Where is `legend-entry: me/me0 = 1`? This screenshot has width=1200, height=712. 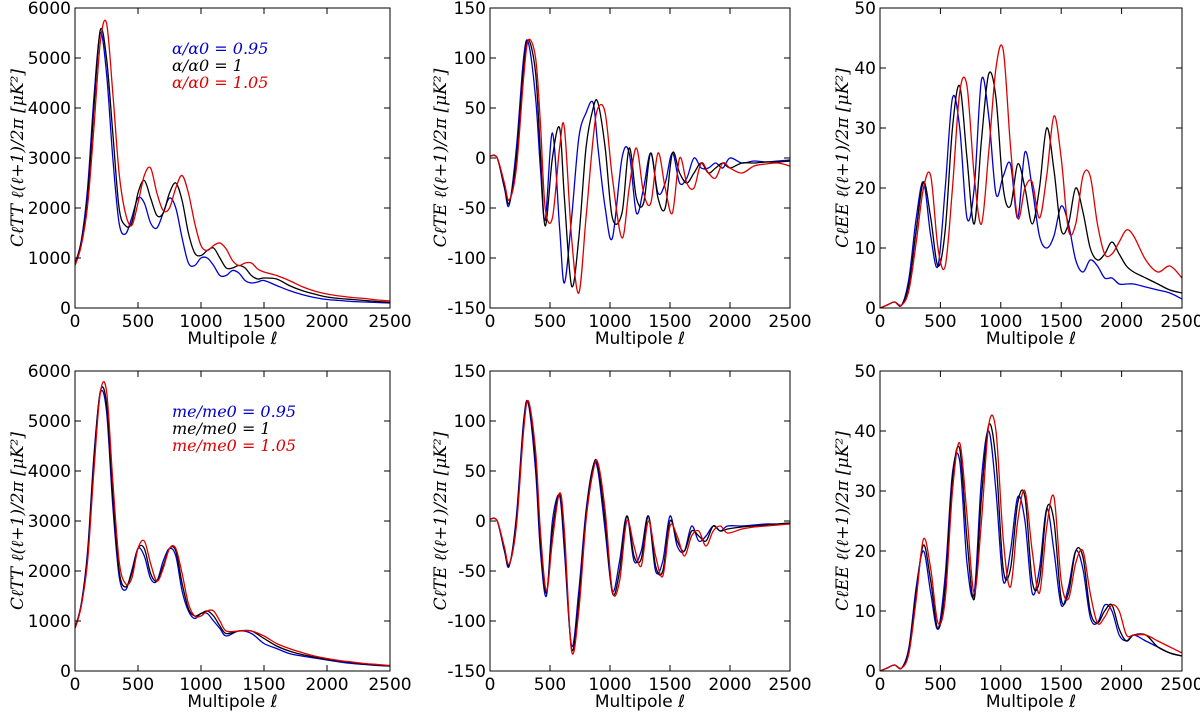
legend-entry: me/me0 = 1 is located at coordinates (221, 428).